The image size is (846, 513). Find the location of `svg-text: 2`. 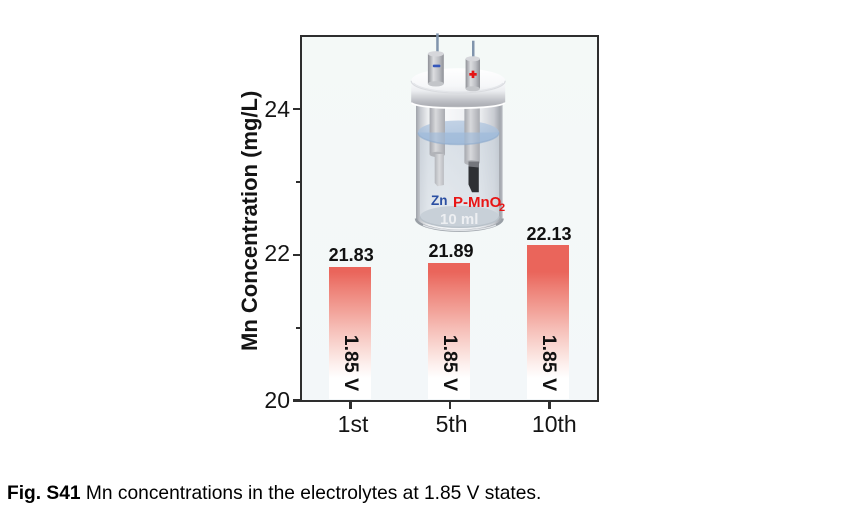

svg-text: 2 is located at coordinates (502, 208).